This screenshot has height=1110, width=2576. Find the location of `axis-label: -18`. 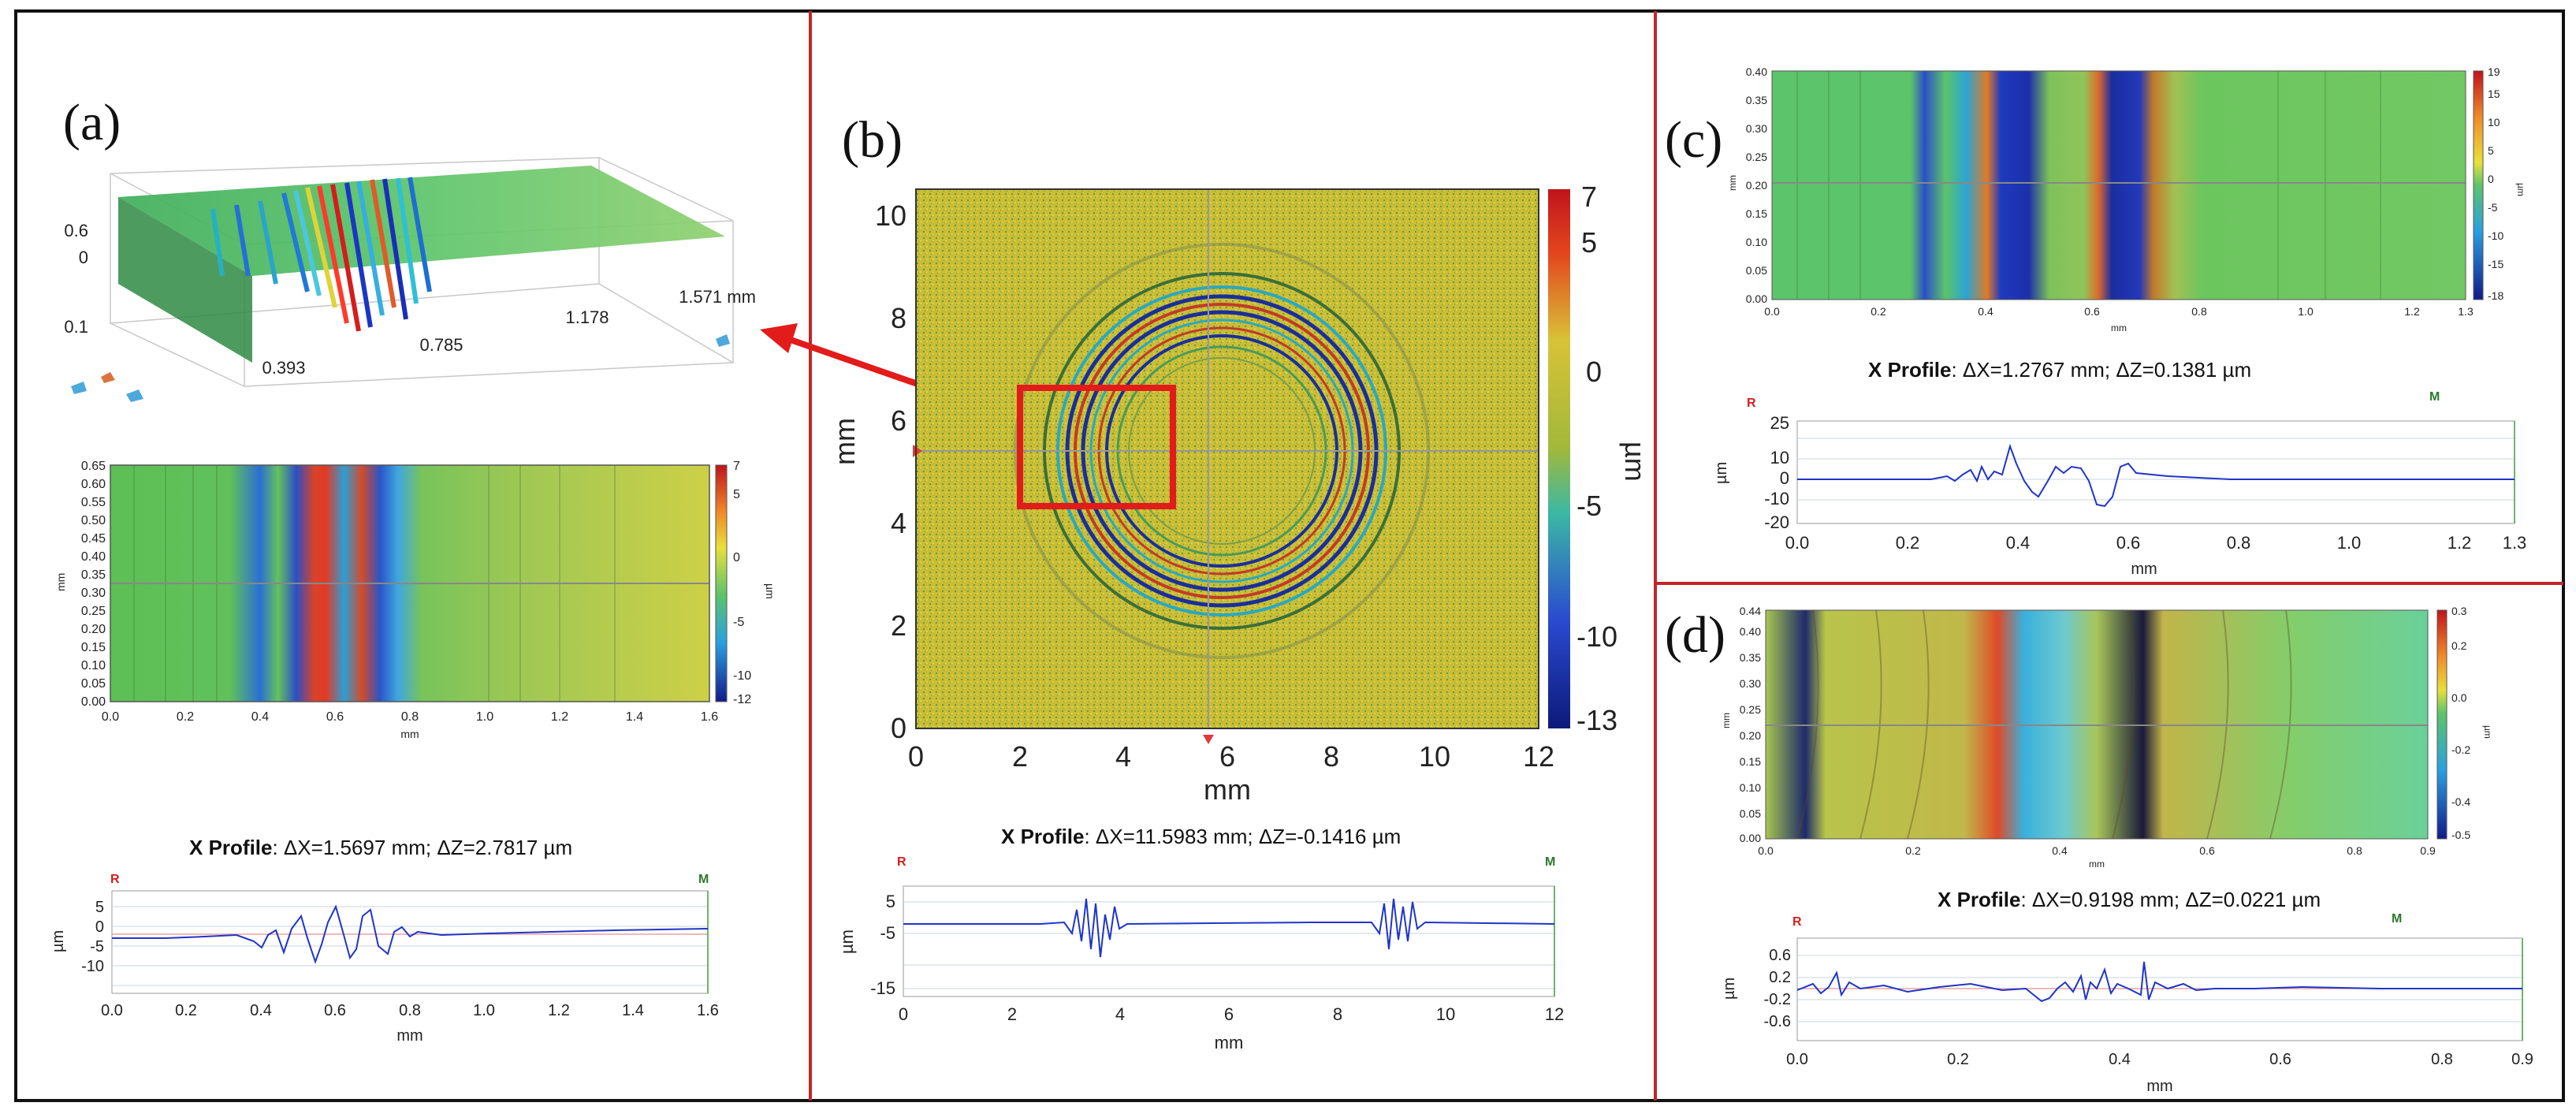

axis-label: -18 is located at coordinates (2495, 295).